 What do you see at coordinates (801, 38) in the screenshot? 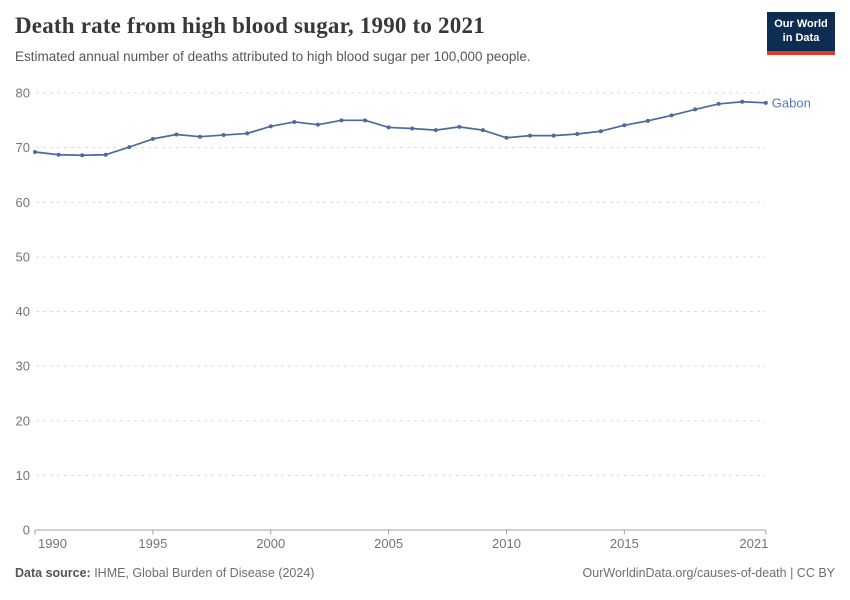
I see `owid-logo-line2: in Data` at bounding box center [801, 38].